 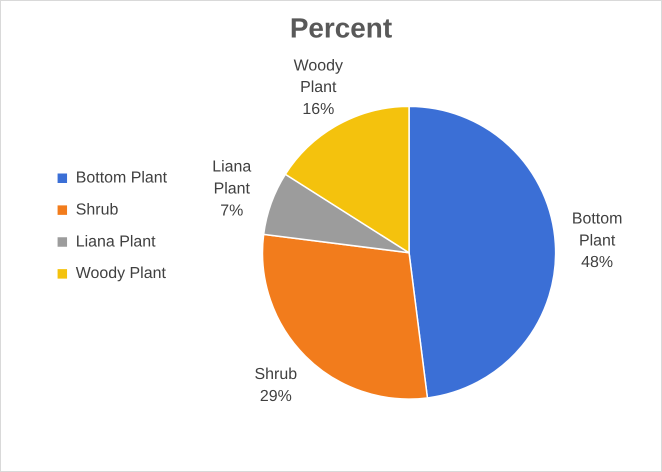 I want to click on data-label: 29%, so click(x=276, y=397).